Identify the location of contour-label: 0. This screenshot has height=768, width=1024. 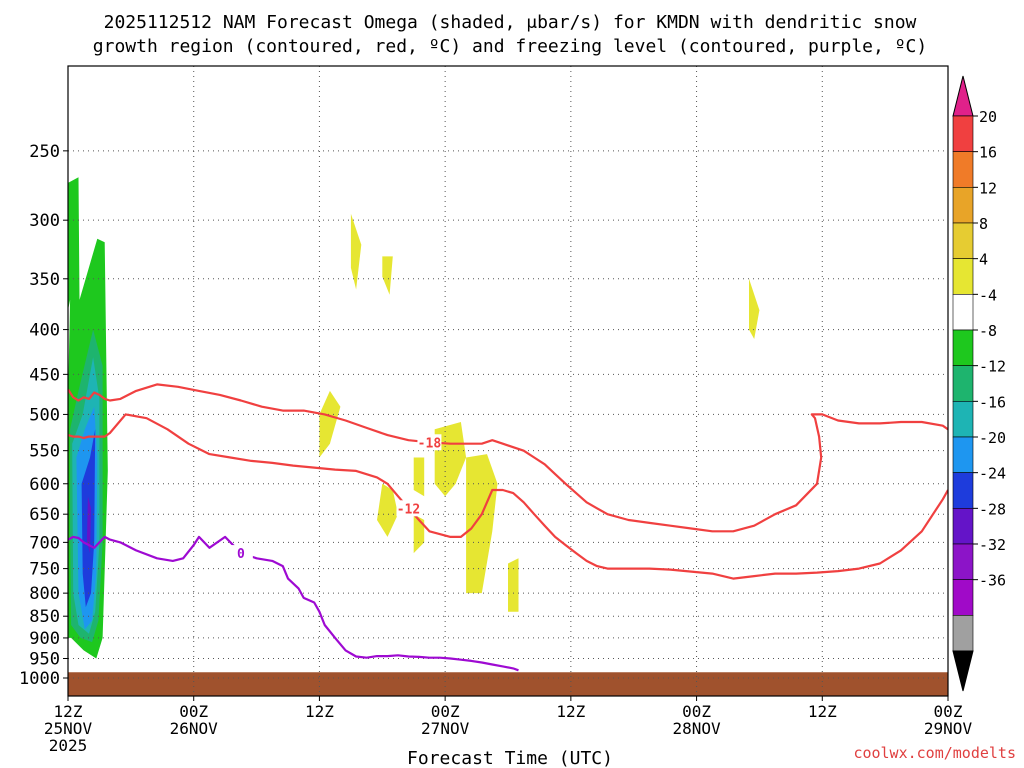
(241, 554).